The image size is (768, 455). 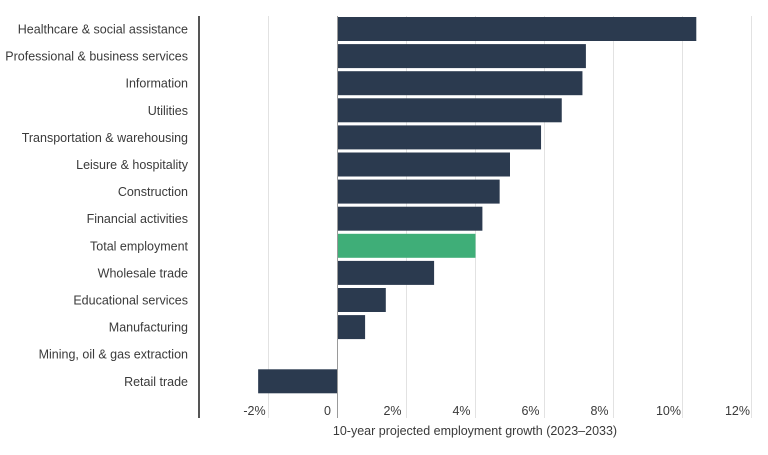 What do you see at coordinates (156, 84) in the screenshot?
I see `category-label-2: Information` at bounding box center [156, 84].